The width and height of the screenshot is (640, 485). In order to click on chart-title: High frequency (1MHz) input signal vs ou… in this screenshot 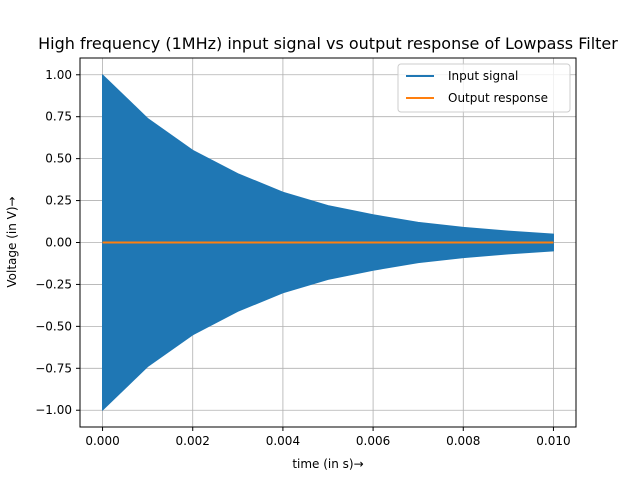, I will do `click(328, 43)`.